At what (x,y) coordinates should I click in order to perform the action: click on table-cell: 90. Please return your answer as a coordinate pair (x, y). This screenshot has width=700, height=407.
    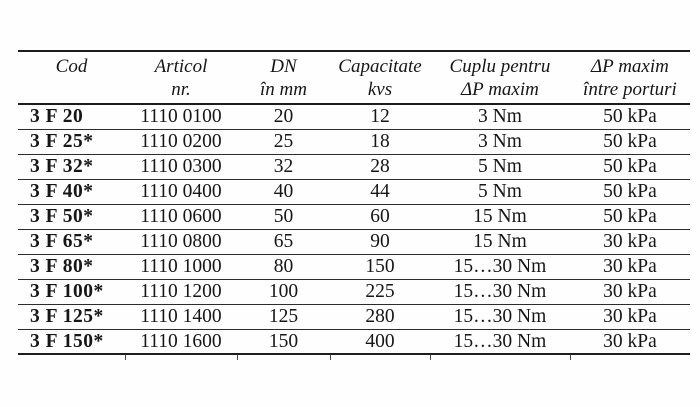
    Looking at the image, I should click on (380, 241).